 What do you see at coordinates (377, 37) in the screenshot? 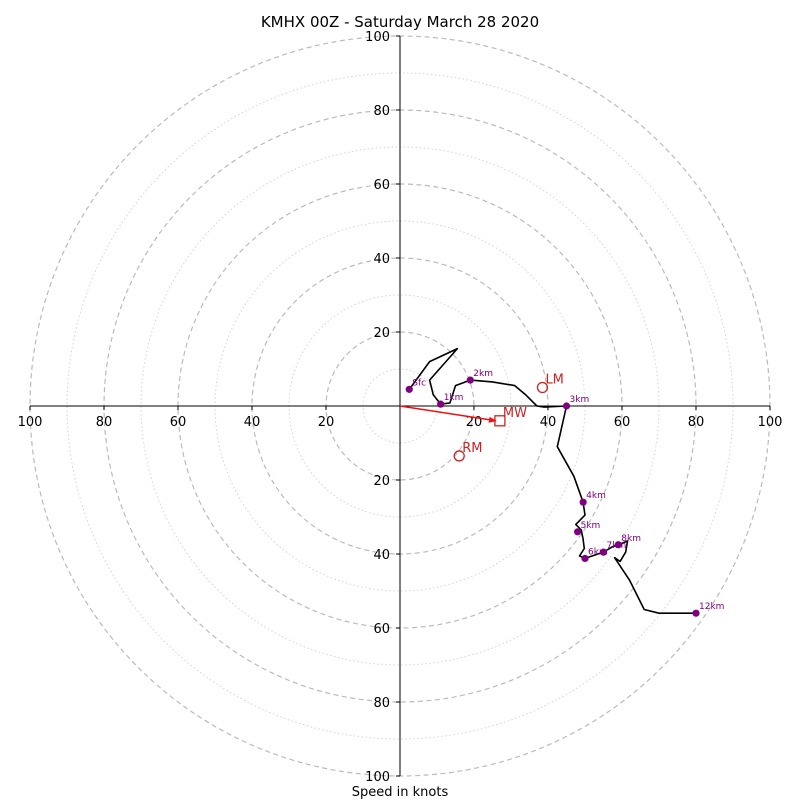
I see `tick-label-up: 100` at bounding box center [377, 37].